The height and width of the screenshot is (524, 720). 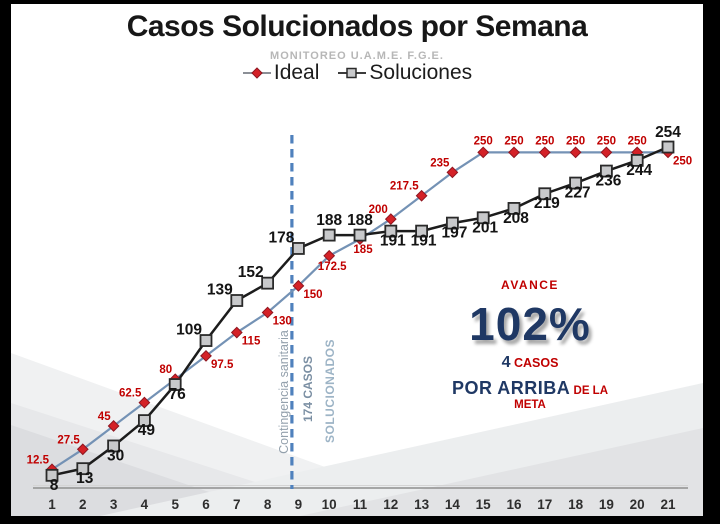 What do you see at coordinates (440, 163) in the screenshot?
I see `ideal-point-label: 235` at bounding box center [440, 163].